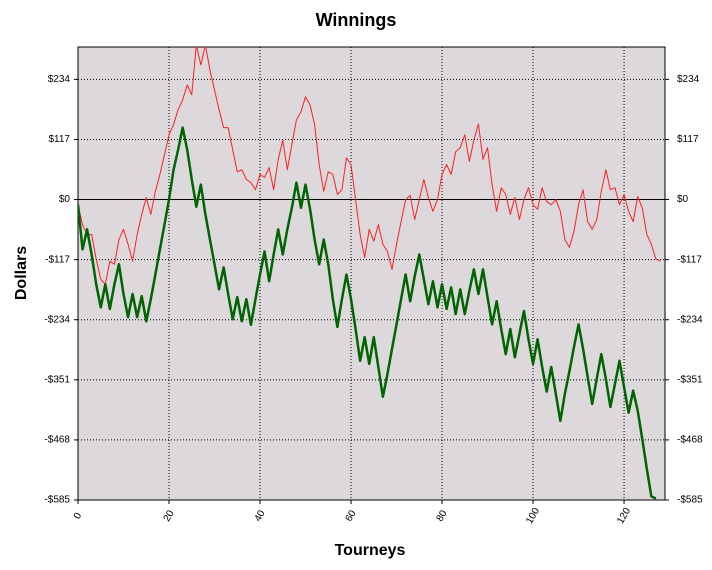 The width and height of the screenshot is (712, 570). I want to click on y2-tick-label: -$468, so click(690, 440).